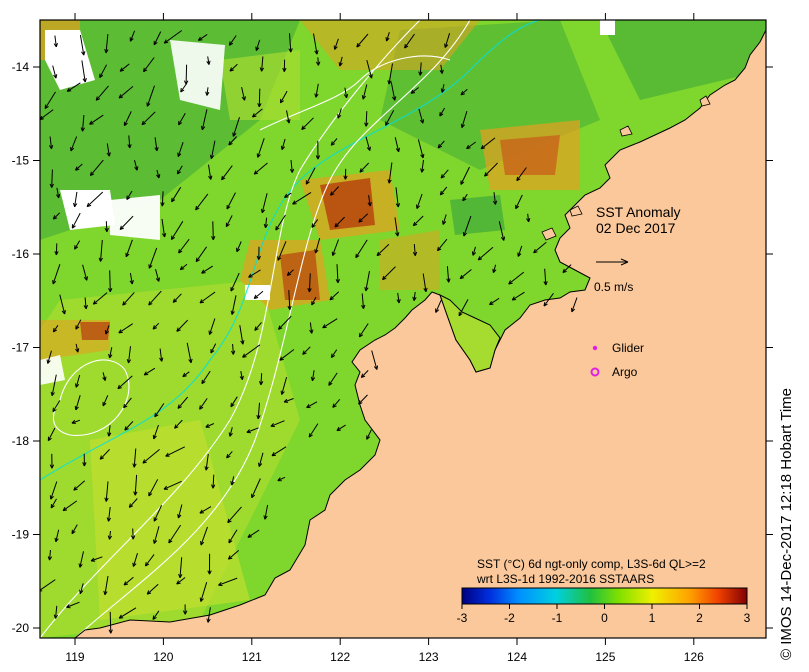  Describe the element at coordinates (21, 628) in the screenshot. I see `y-tick-label: -20` at that location.